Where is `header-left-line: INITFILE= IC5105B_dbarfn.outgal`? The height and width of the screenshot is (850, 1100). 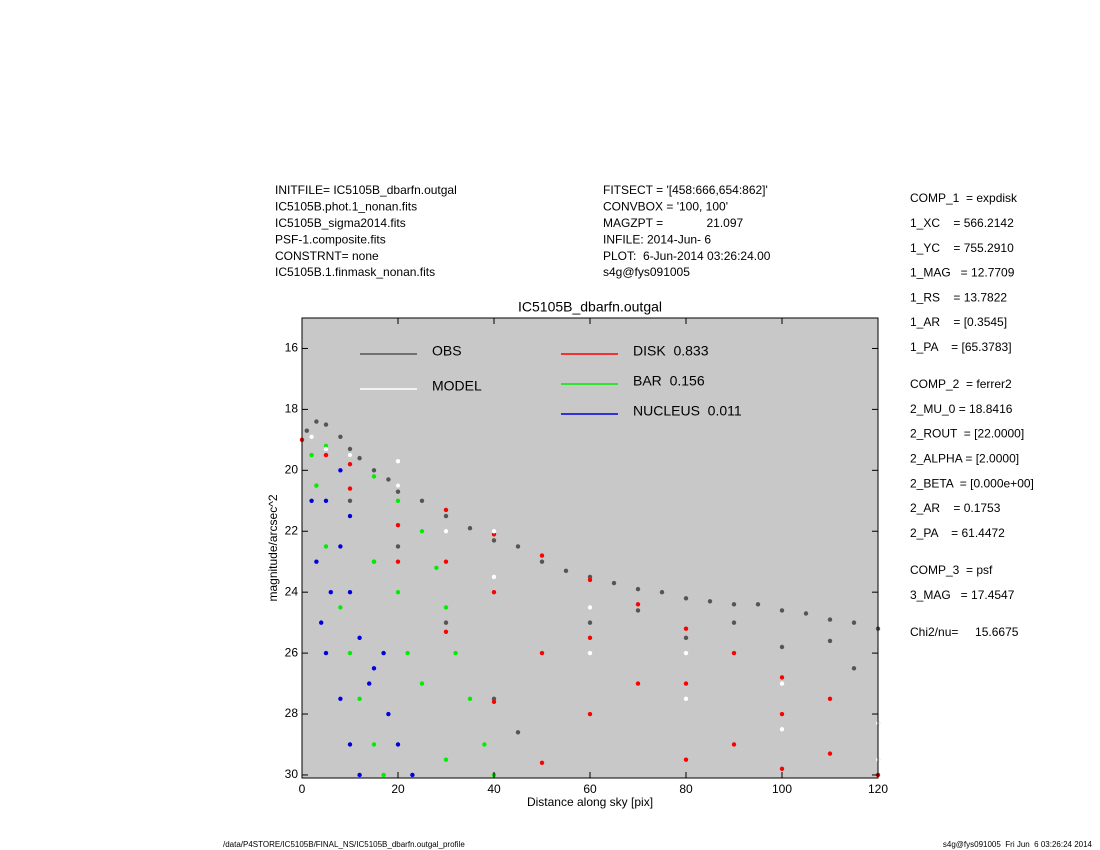
header-left-line: INITFILE= IC5105B_dbarfn.outgal is located at coordinates (366, 190).